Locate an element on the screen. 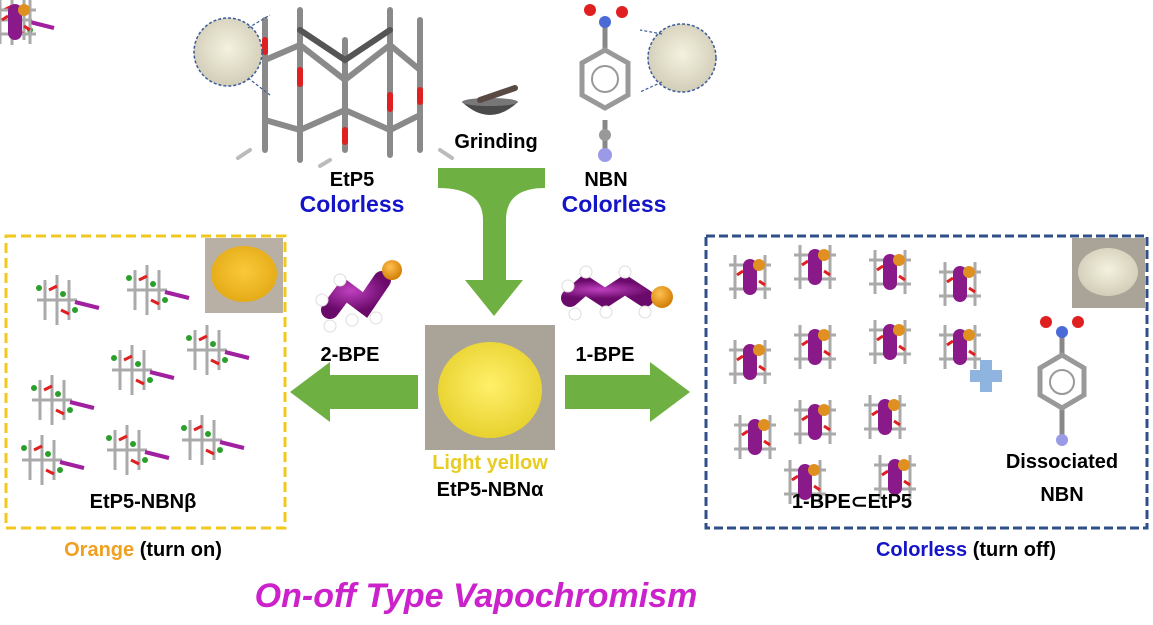 This screenshot has height=625, width=1153. dissociated-nbn-label: NBN is located at coordinates (1062, 495).